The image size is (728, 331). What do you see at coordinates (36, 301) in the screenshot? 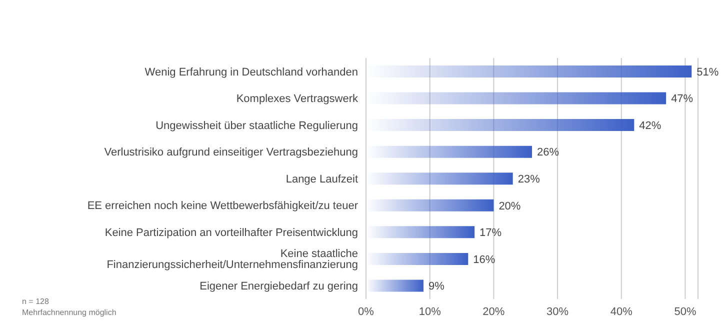
I see `text: n = 128` at bounding box center [36, 301].